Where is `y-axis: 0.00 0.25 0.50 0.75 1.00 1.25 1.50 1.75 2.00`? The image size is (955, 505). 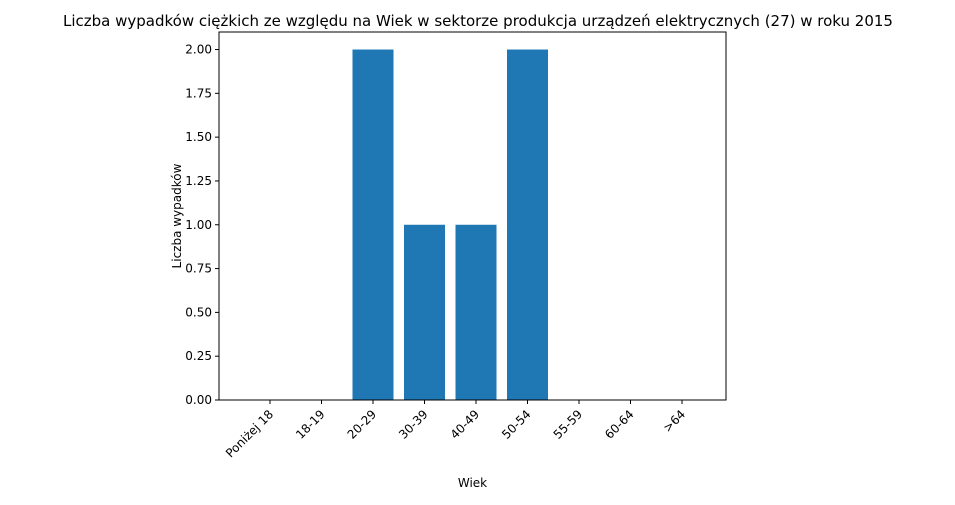
y-axis: 0.00 0.25 0.50 0.75 1.00 1.25 1.50 1.75 2.00 is located at coordinates (202, 225).